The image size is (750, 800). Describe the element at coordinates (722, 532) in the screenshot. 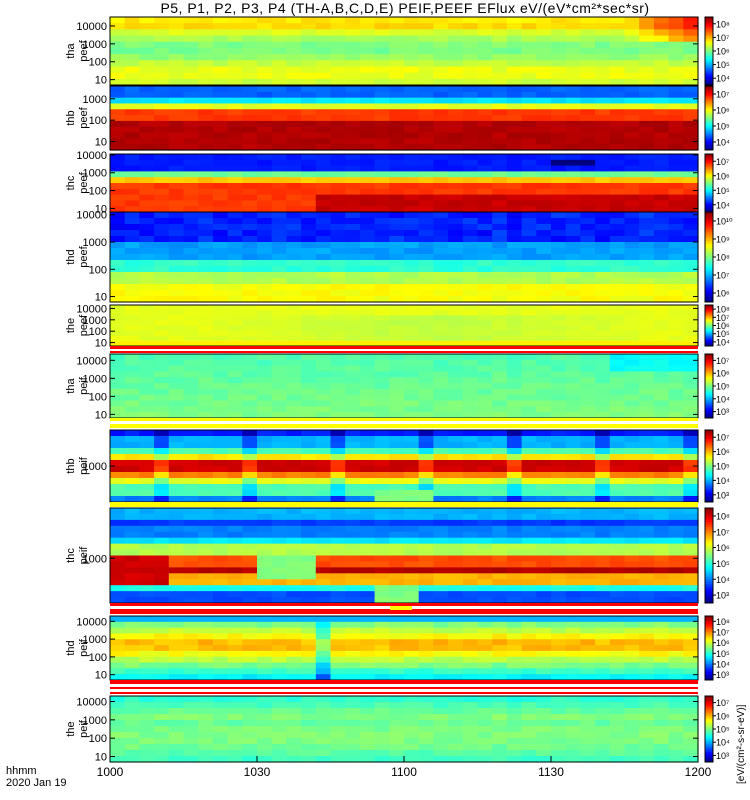

I see `colorbar-tick-label: 10⁷` at that location.